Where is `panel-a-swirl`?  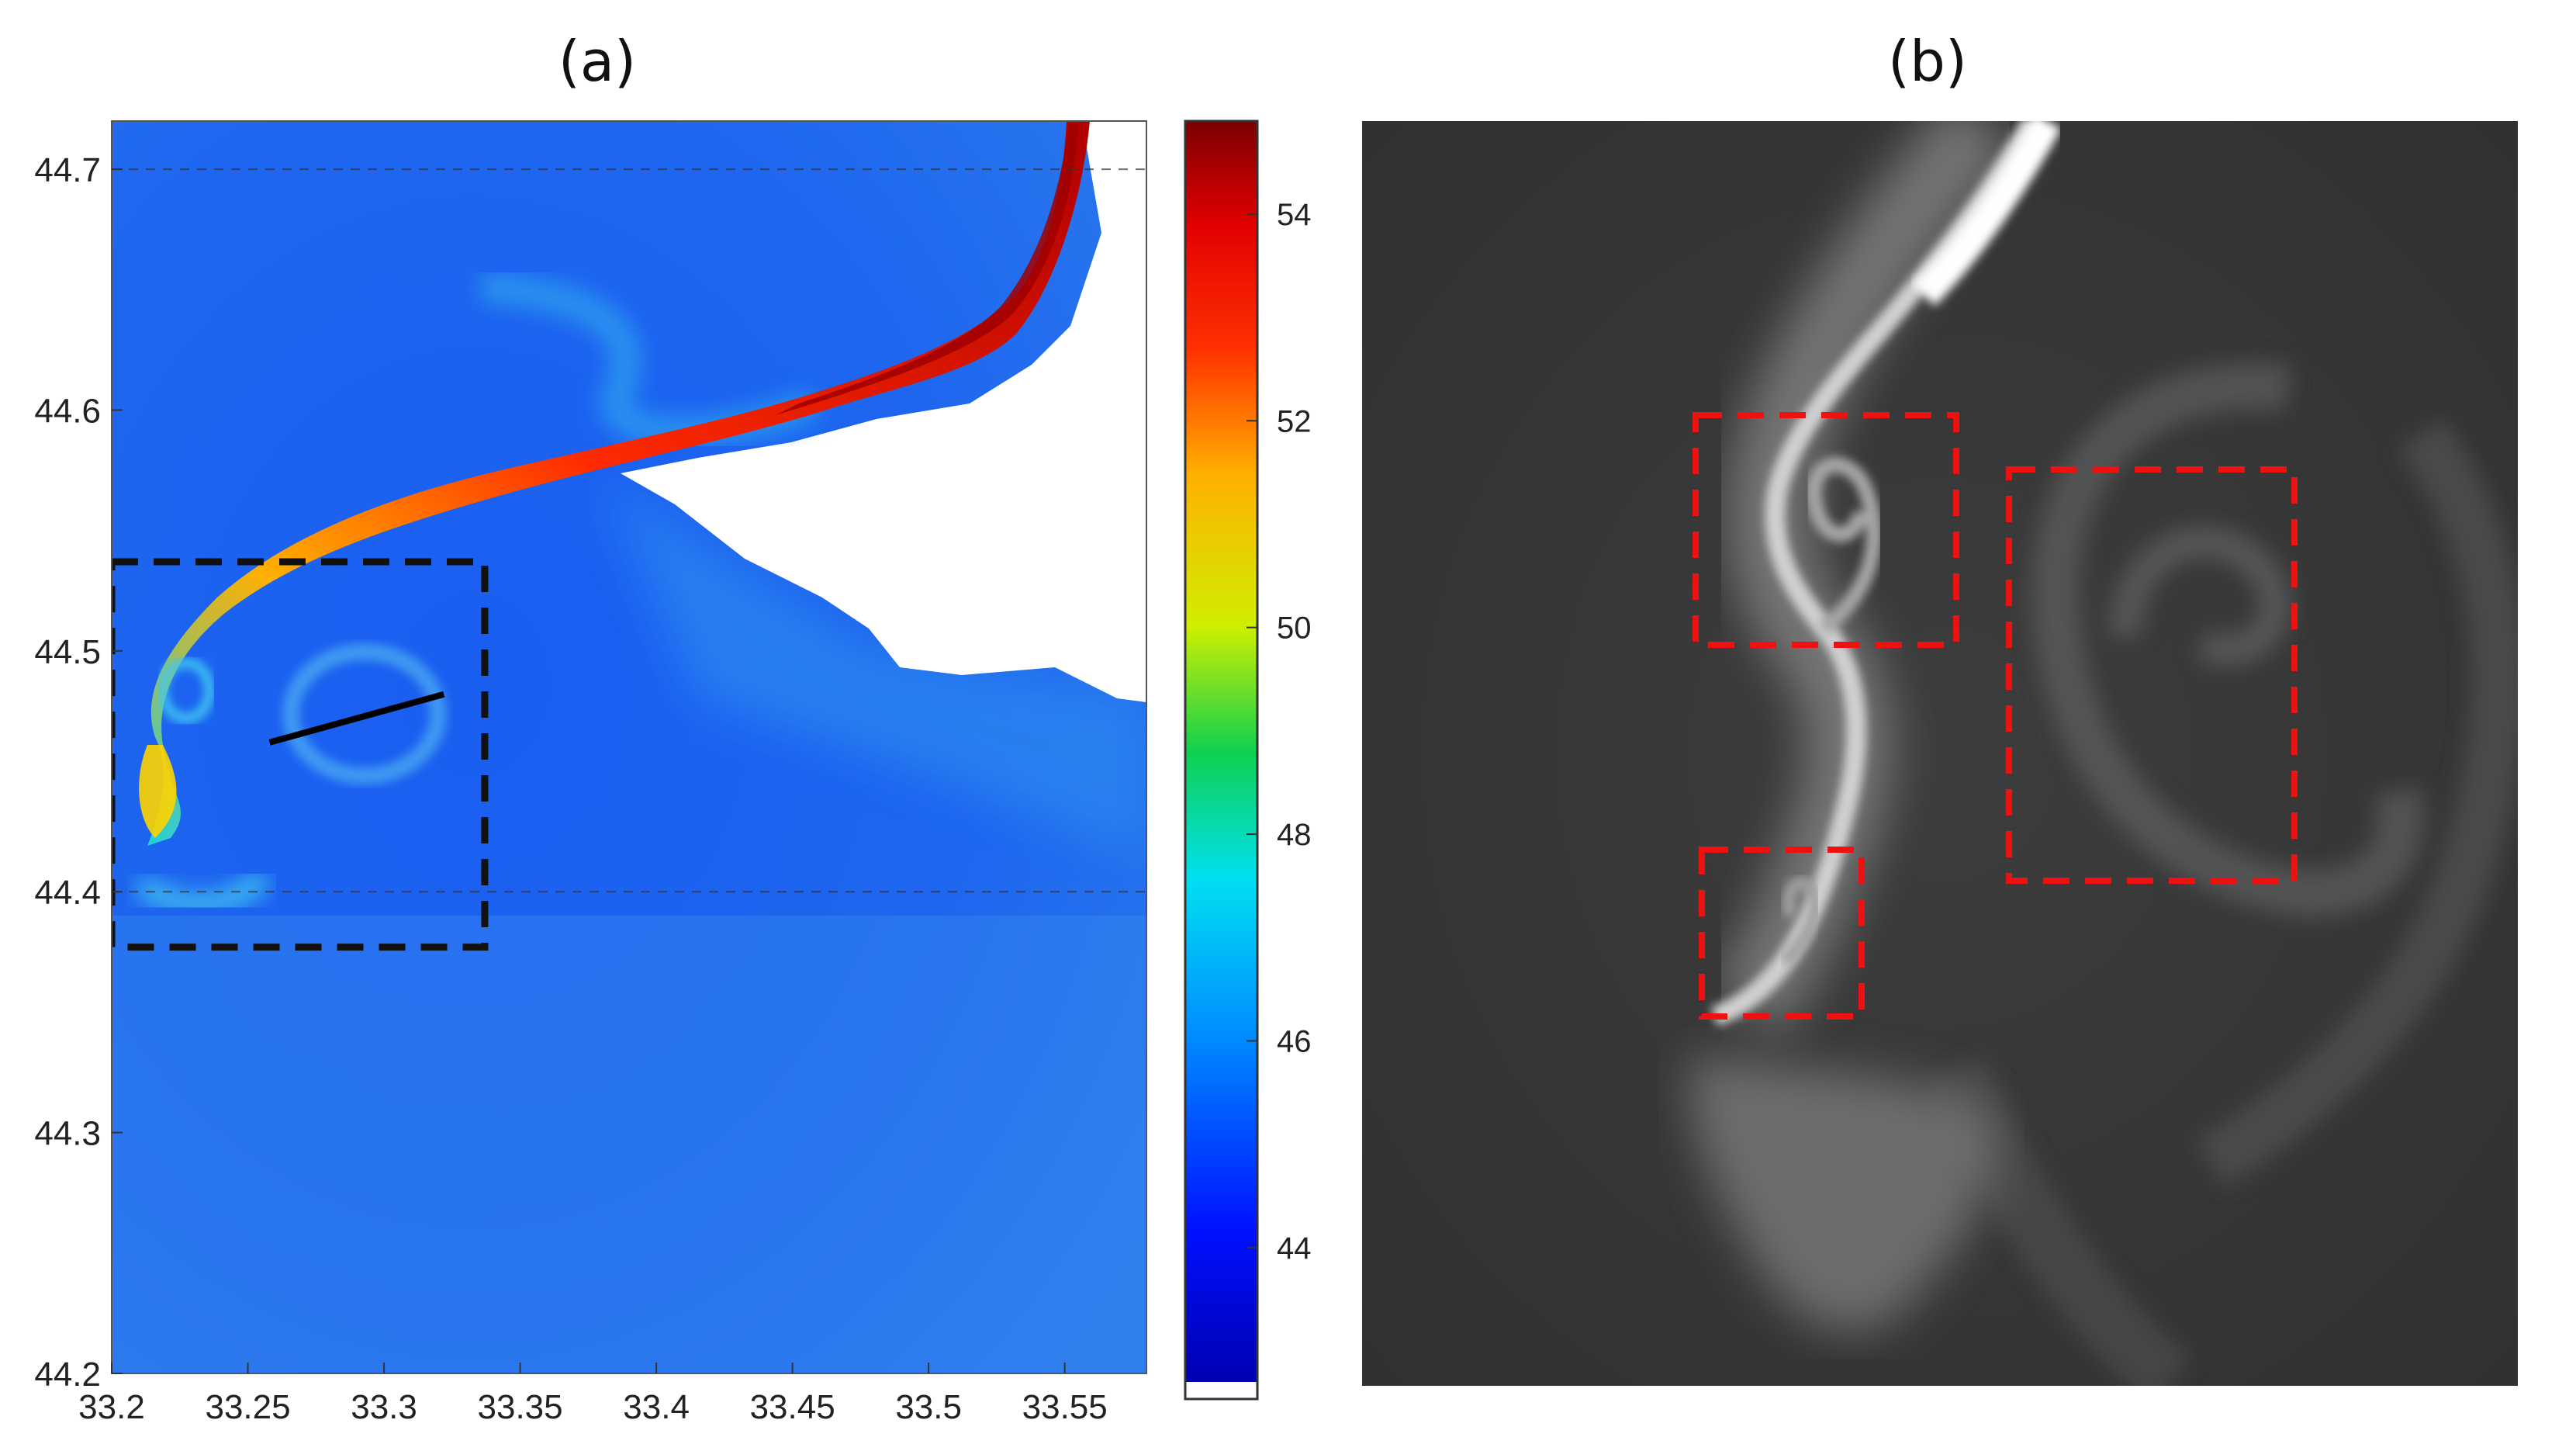 panel-a-swirl is located at coordinates (202, 892).